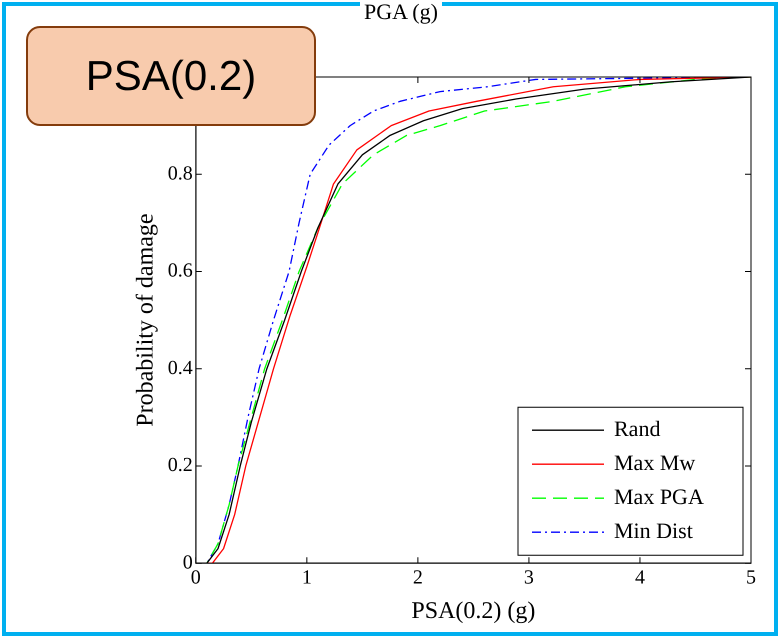 Image resolution: width=780 pixels, height=640 pixels. What do you see at coordinates (180, 271) in the screenshot?
I see `y-tick-label: 0.6` at bounding box center [180, 271].